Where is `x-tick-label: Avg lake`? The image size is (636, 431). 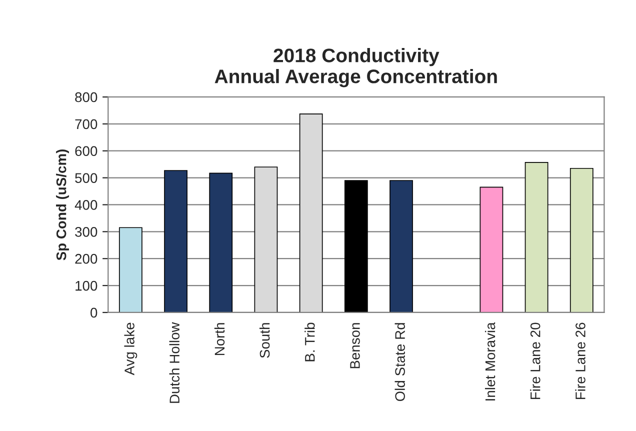
x-tick-label: Avg lake is located at coordinates (131, 349).